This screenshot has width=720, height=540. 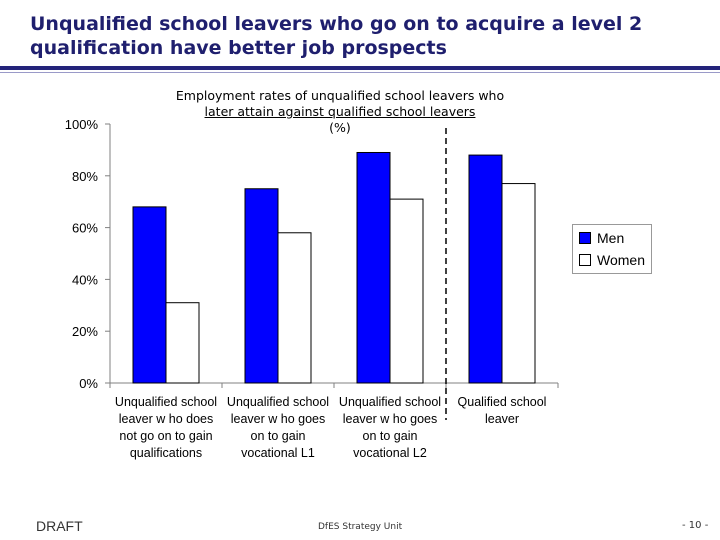 I want to click on y-tick-label: 80%, so click(x=85, y=176).